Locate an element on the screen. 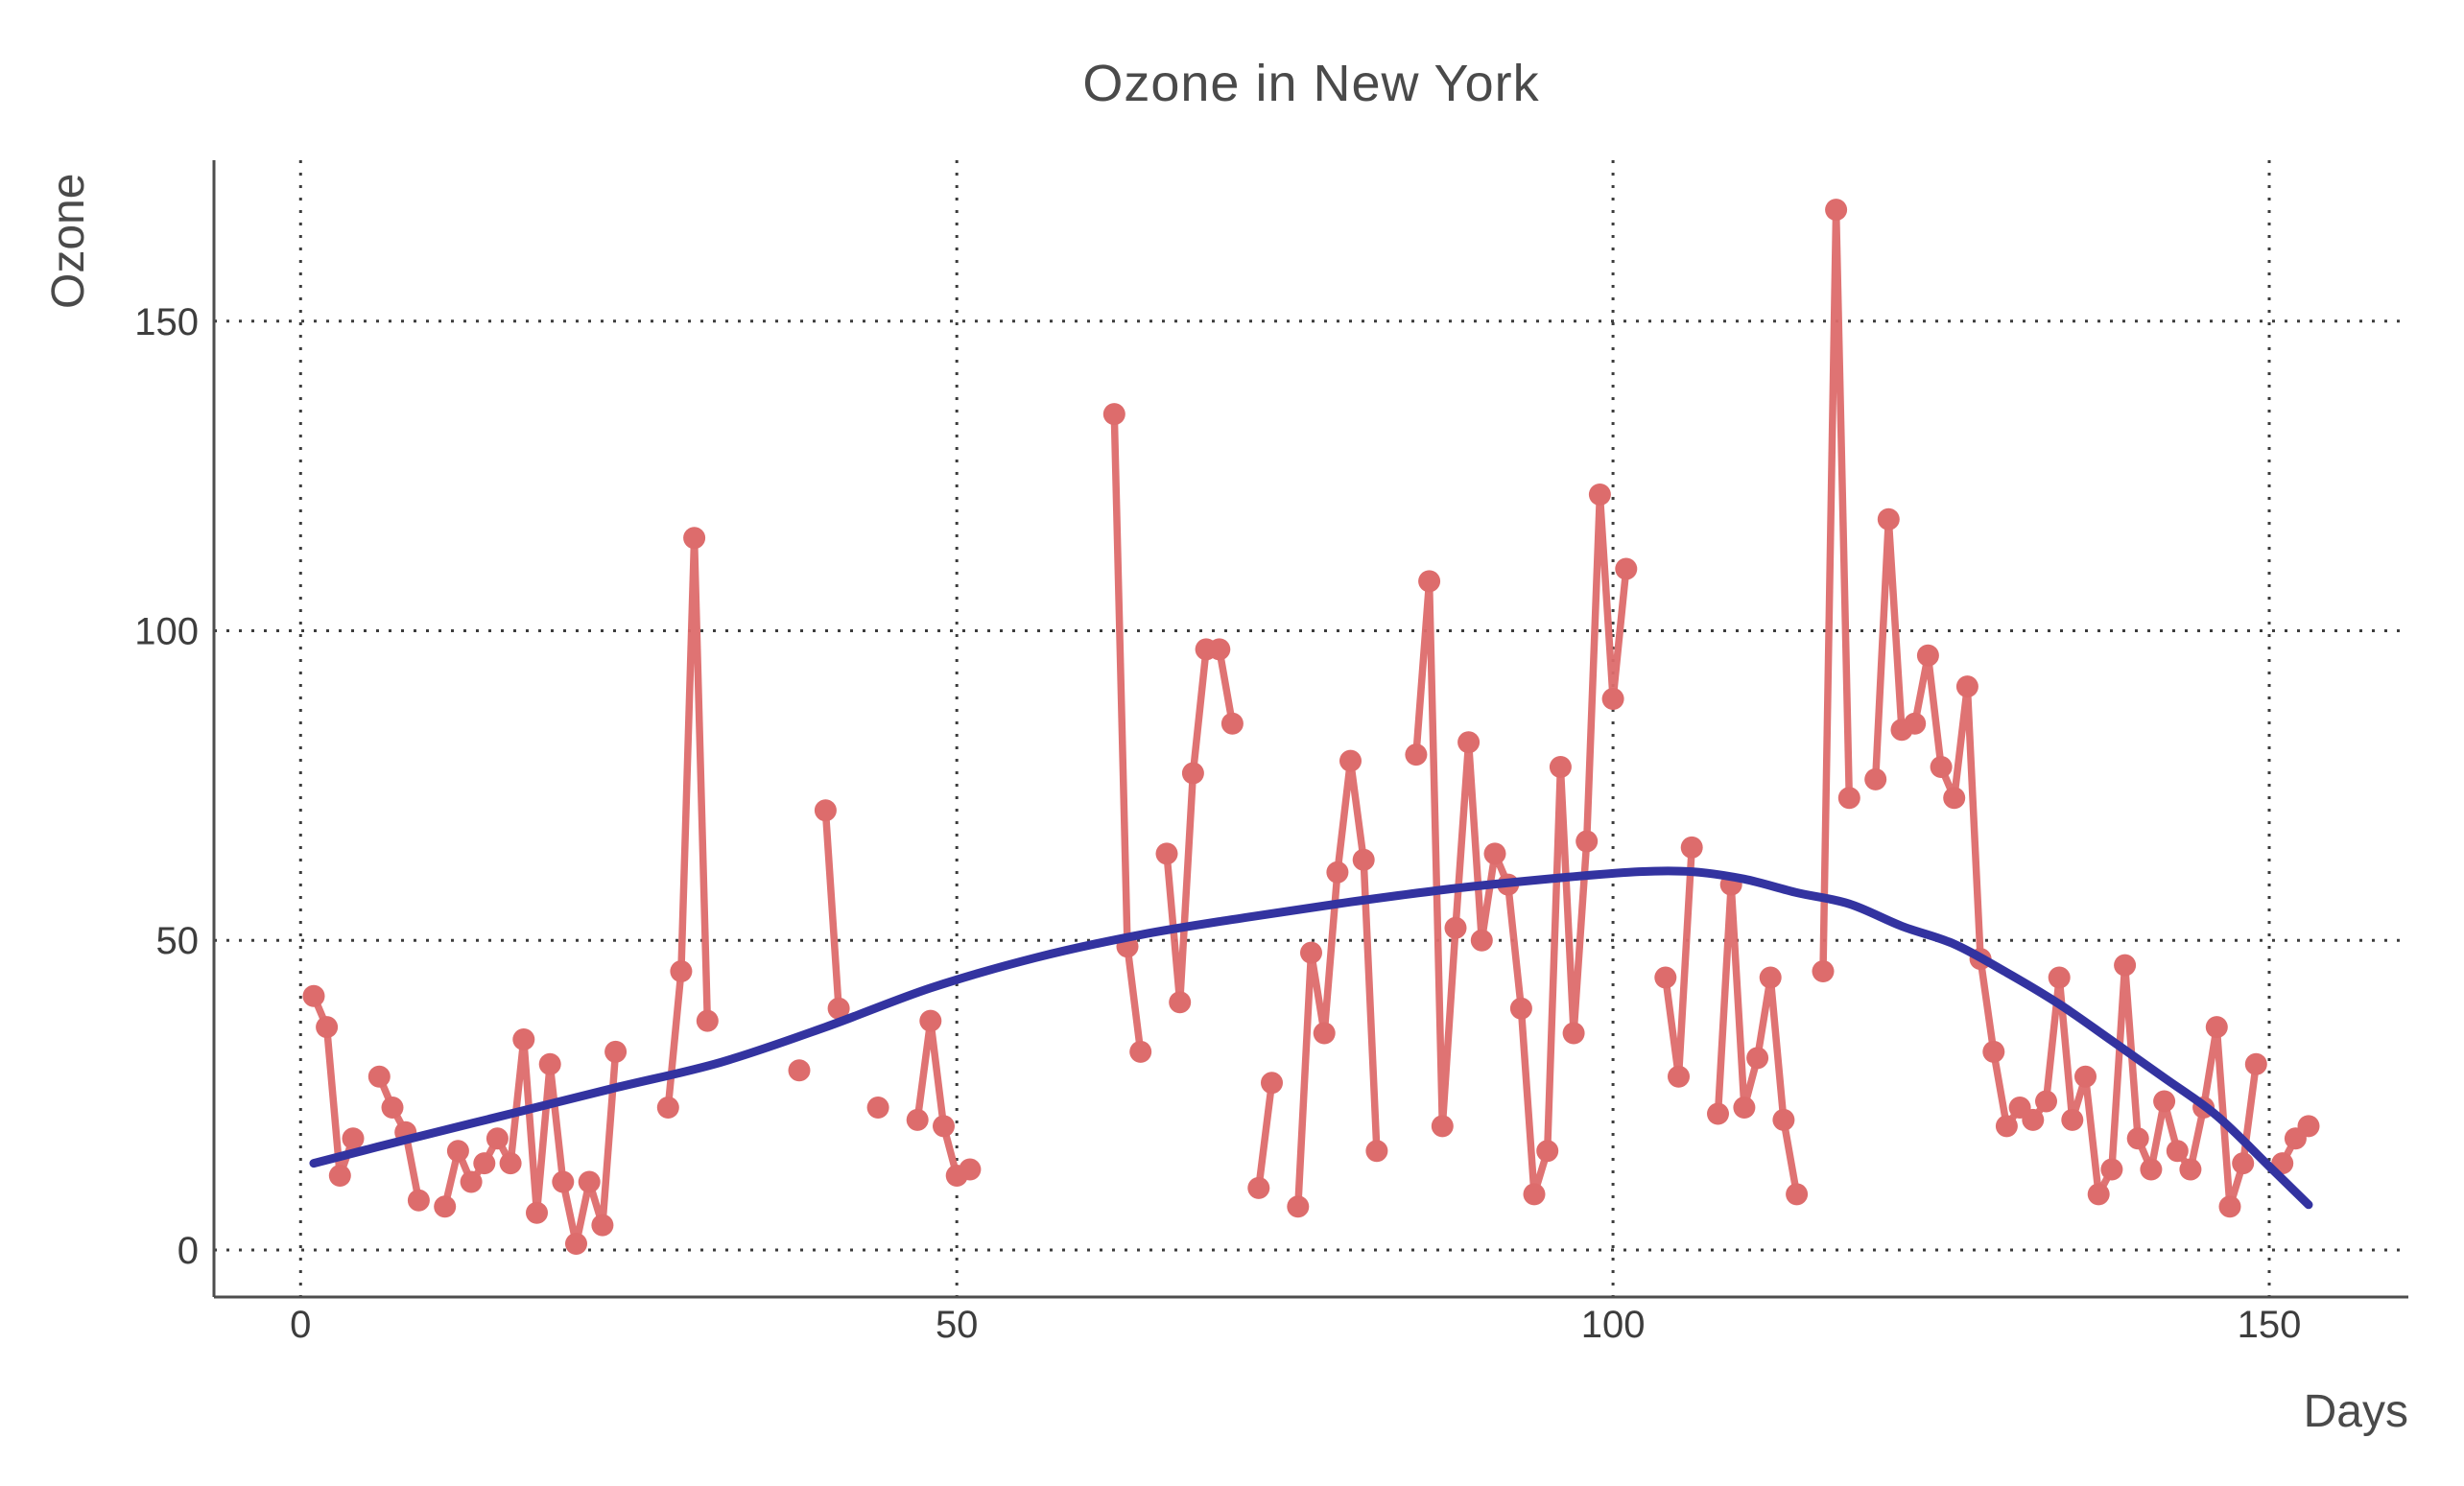 The image size is (2464, 1486). x-tick-label: 150 is located at coordinates (2270, 1325).